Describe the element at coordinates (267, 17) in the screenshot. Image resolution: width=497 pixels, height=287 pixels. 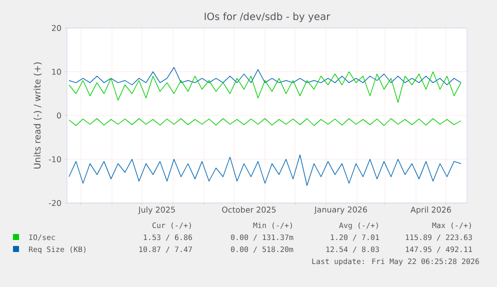
I see `chart-title: IOs for /dev/sdb - by year` at that location.